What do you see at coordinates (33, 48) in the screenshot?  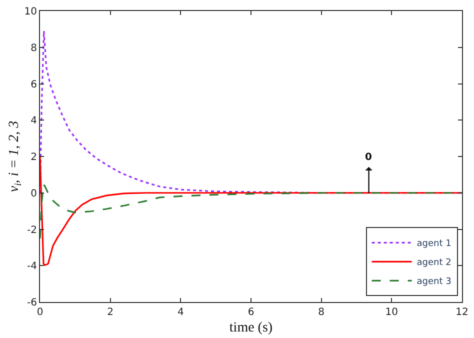 I see `y-tick-label: 8` at bounding box center [33, 48].